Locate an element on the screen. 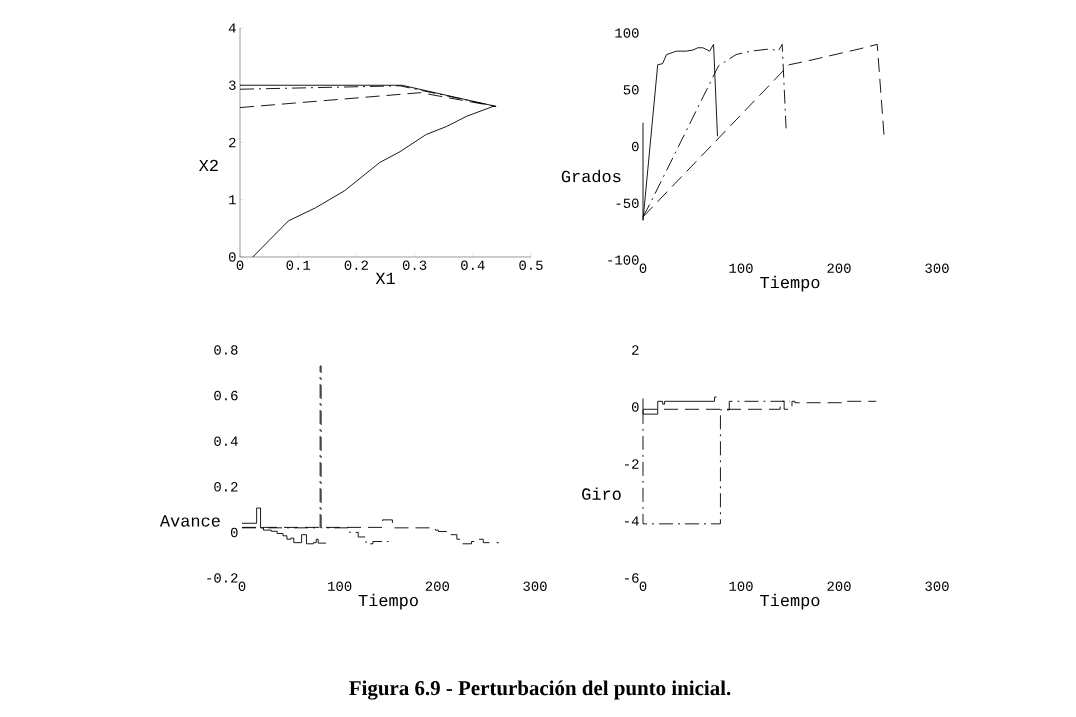 The image size is (1076, 717). text: Figura 6.9 - Perturbación del punto inicial. is located at coordinates (540, 690).